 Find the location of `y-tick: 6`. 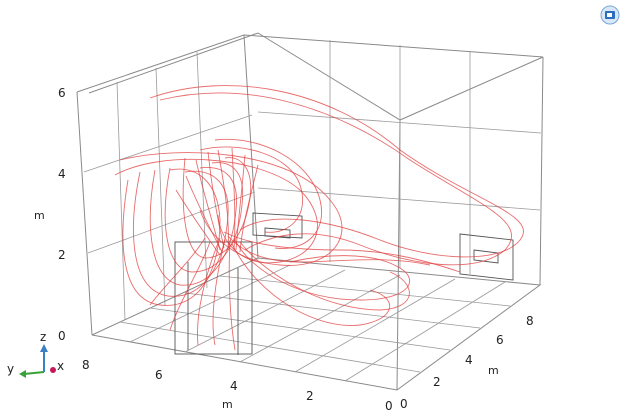

y-tick: 6 is located at coordinates (500, 340).